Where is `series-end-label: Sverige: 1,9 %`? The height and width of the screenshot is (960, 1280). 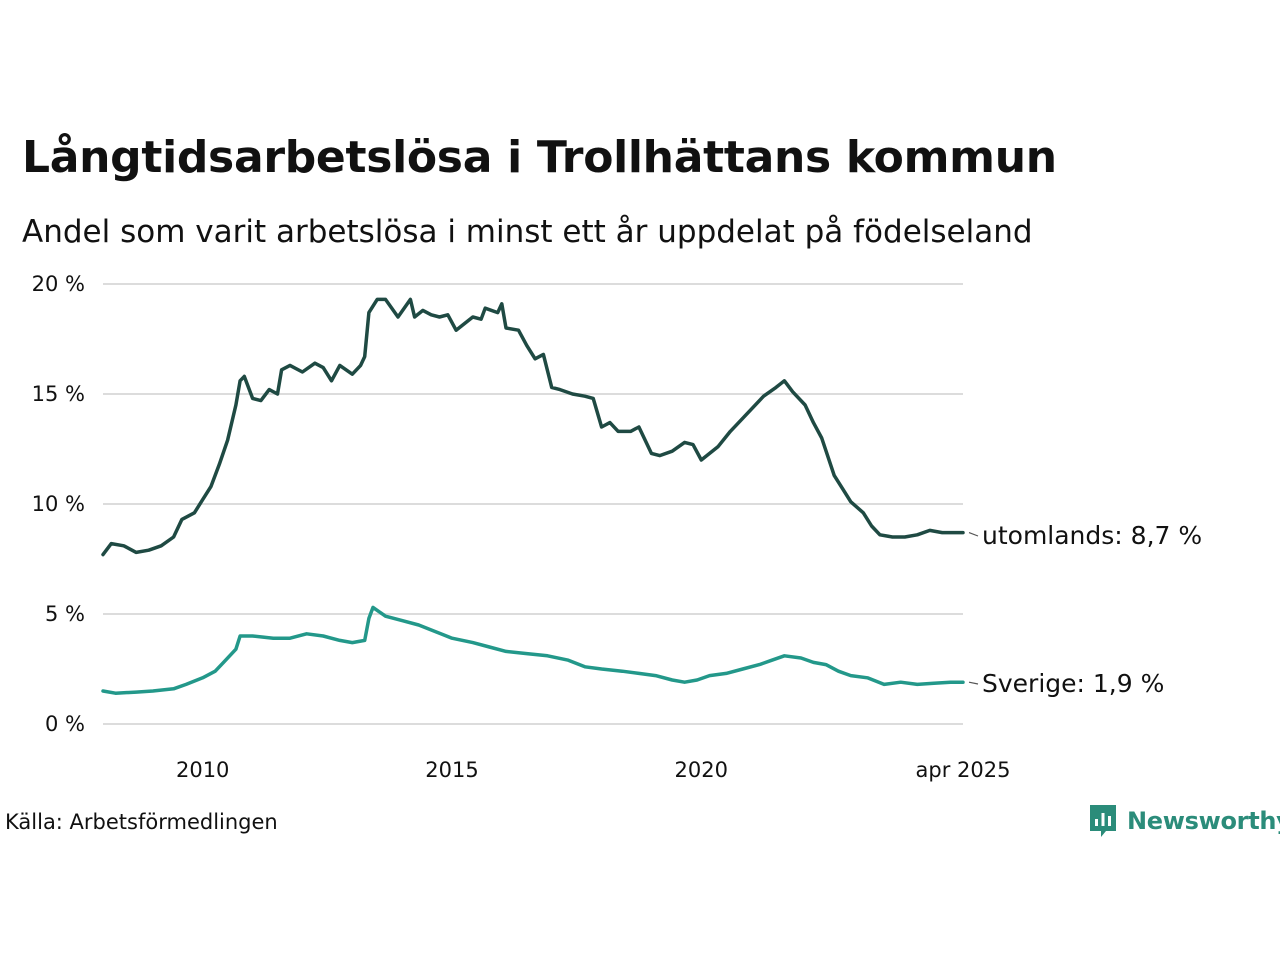 series-end-label: Sverige: 1,9 % is located at coordinates (1073, 683).